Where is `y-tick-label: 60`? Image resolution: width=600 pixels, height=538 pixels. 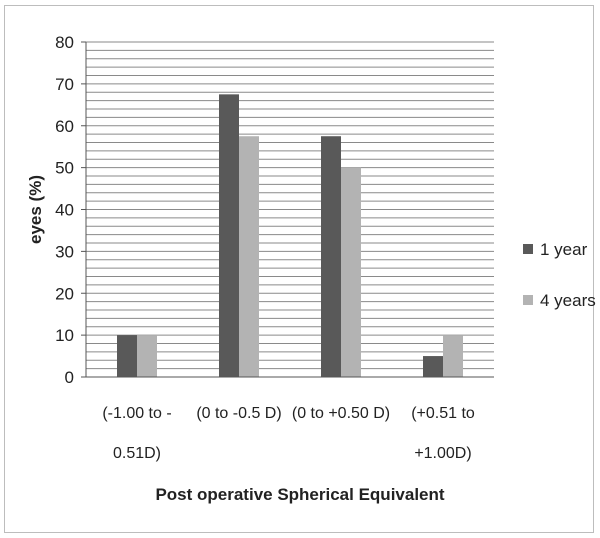
y-tick-label: 60 is located at coordinates (64, 126).